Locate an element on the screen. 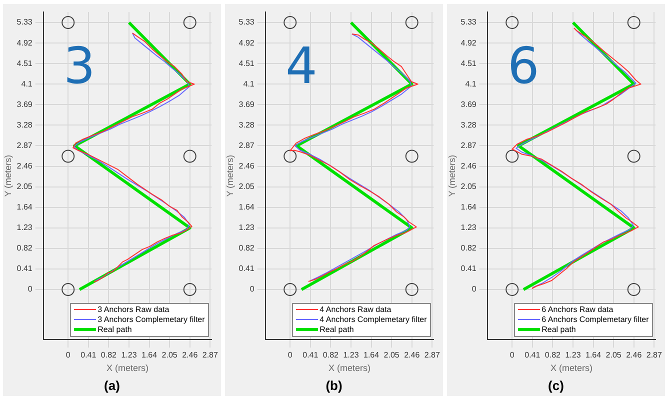 The width and height of the screenshot is (670, 400). text: (a) is located at coordinates (112, 385).